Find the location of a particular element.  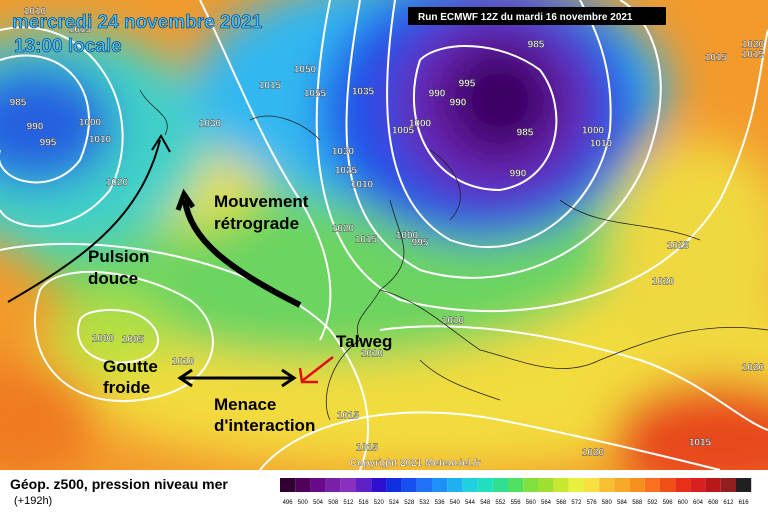

legend-label: 496 is located at coordinates (288, 503).